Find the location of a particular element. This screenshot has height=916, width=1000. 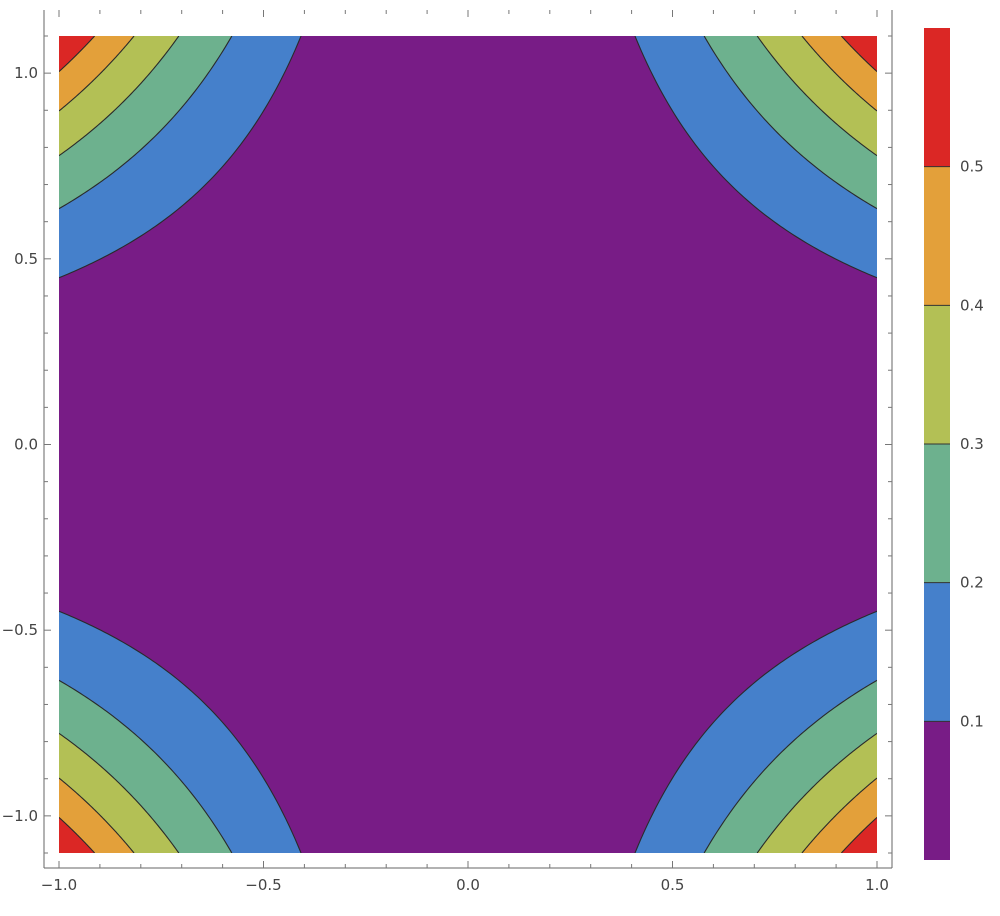

colorbar-tick-label: 0.3 is located at coordinates (972, 444).